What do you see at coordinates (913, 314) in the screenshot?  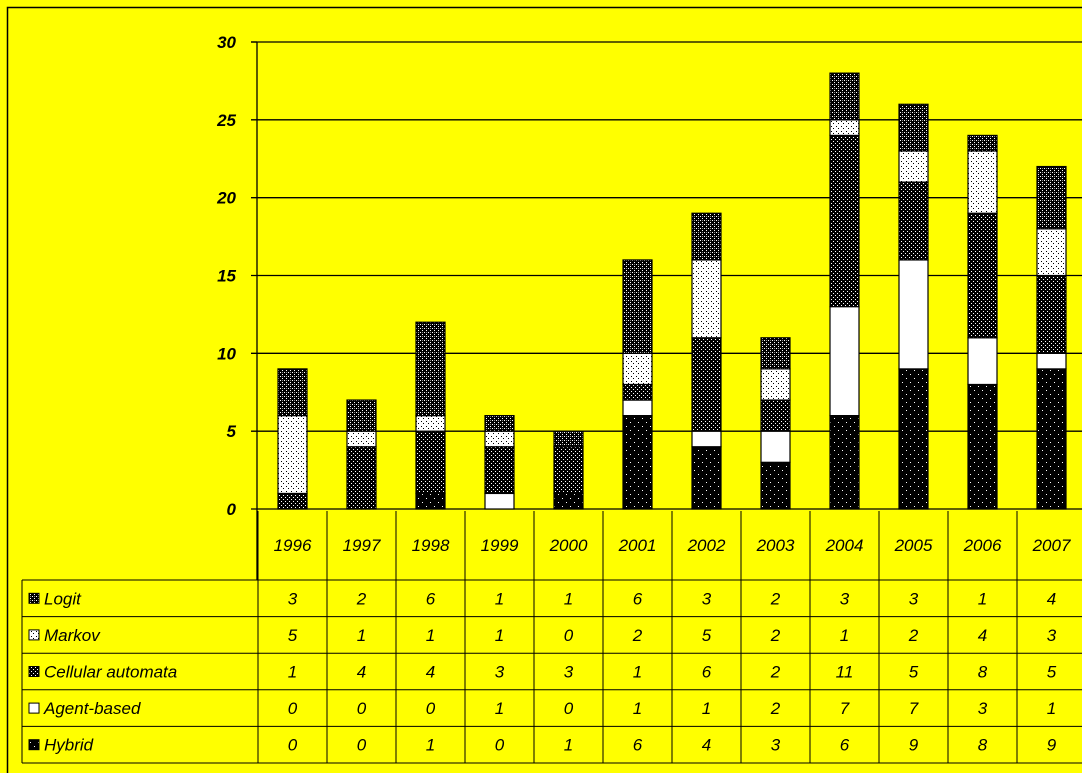 I see `bar-segment-agent-based-2005` at bounding box center [913, 314].